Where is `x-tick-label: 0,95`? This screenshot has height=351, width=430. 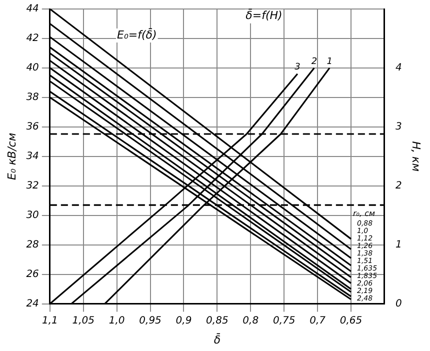 x-tick-label: 0,95 is located at coordinates (150, 320).